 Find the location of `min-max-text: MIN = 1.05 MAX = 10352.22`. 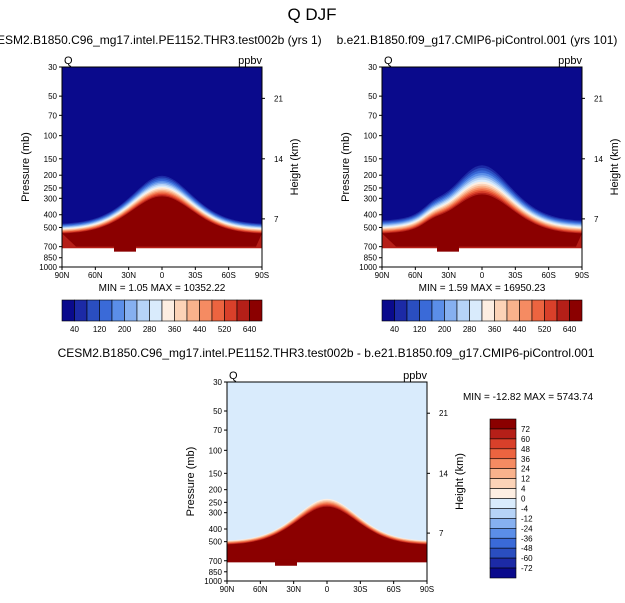

min-max-text: MIN = 1.05 MAX = 10352.22 is located at coordinates (162, 288).